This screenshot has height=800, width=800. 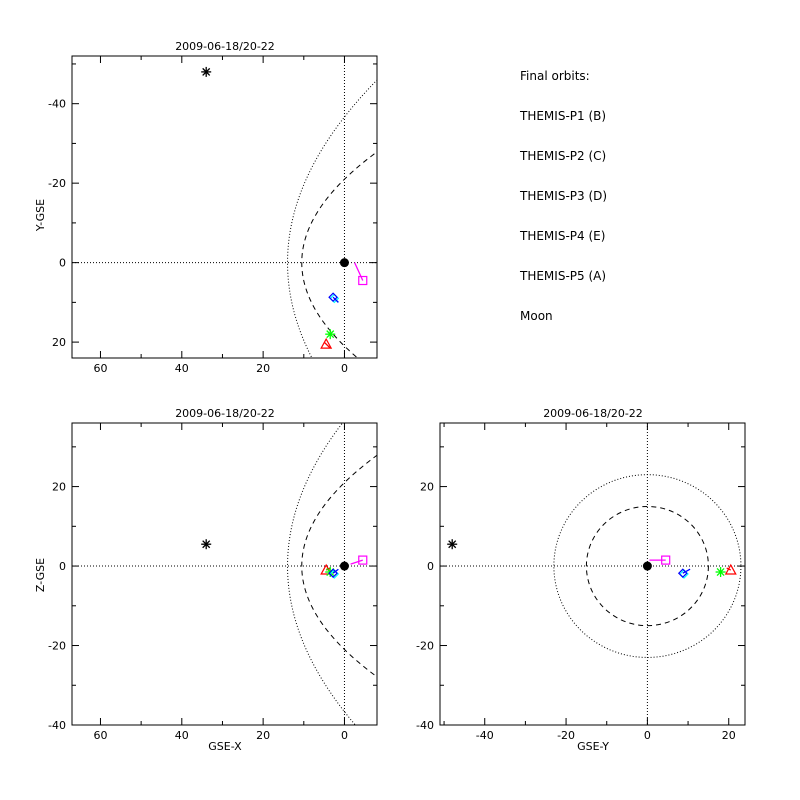 What do you see at coordinates (40, 215) in the screenshot?
I see `y-axis-label: Y-GSE` at bounding box center [40, 215].